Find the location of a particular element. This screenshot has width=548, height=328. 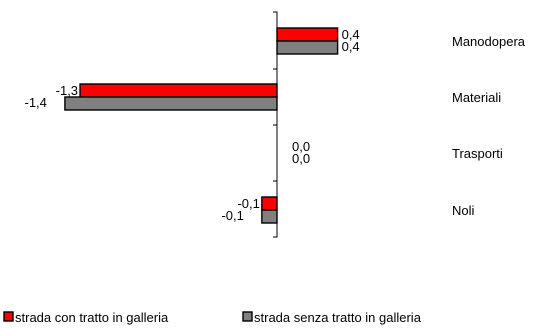

category-labels: Manodopera Materiali Trasporti Noli is located at coordinates (489, 126).